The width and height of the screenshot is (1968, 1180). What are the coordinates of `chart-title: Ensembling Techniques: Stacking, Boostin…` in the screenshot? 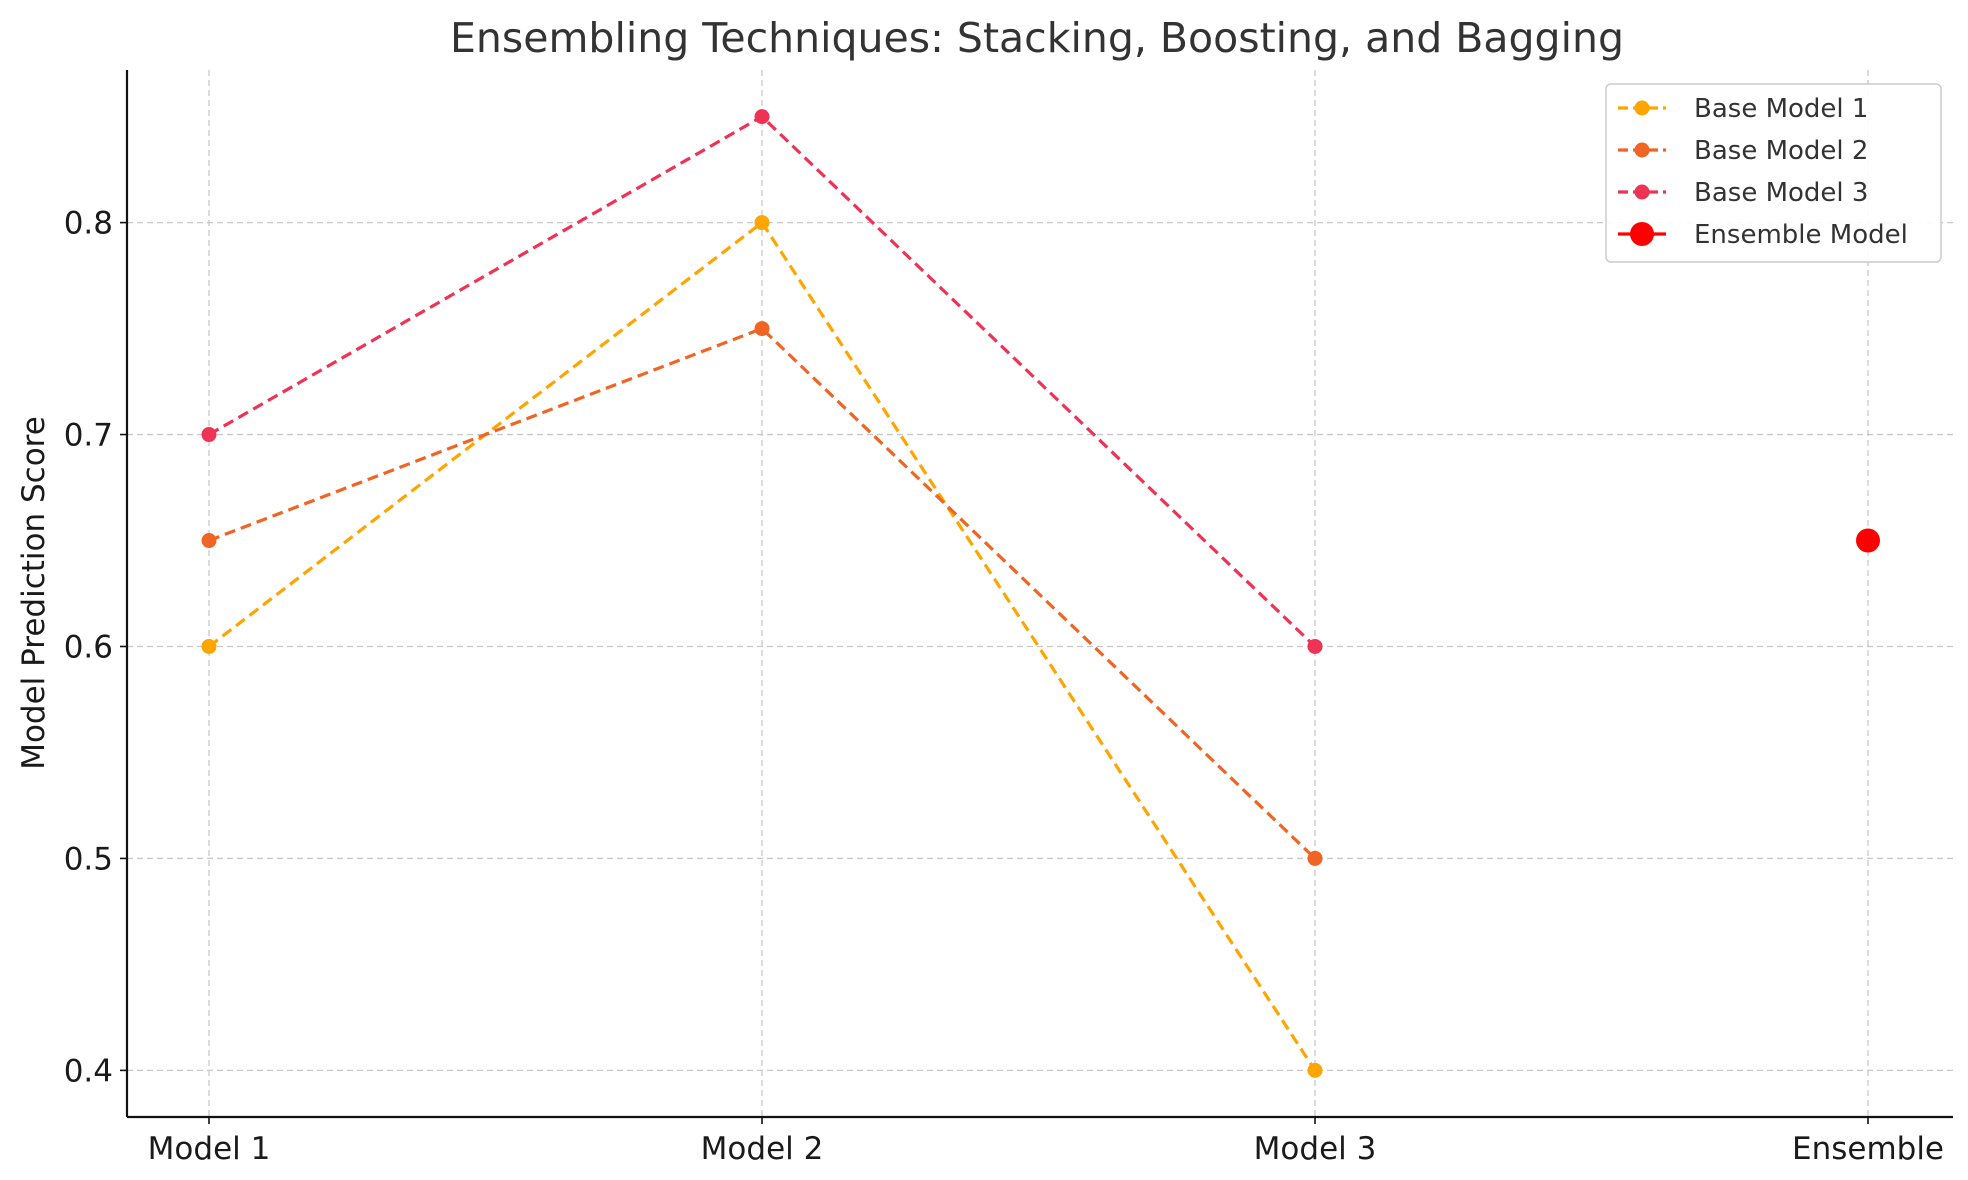 It's located at (1037, 38).